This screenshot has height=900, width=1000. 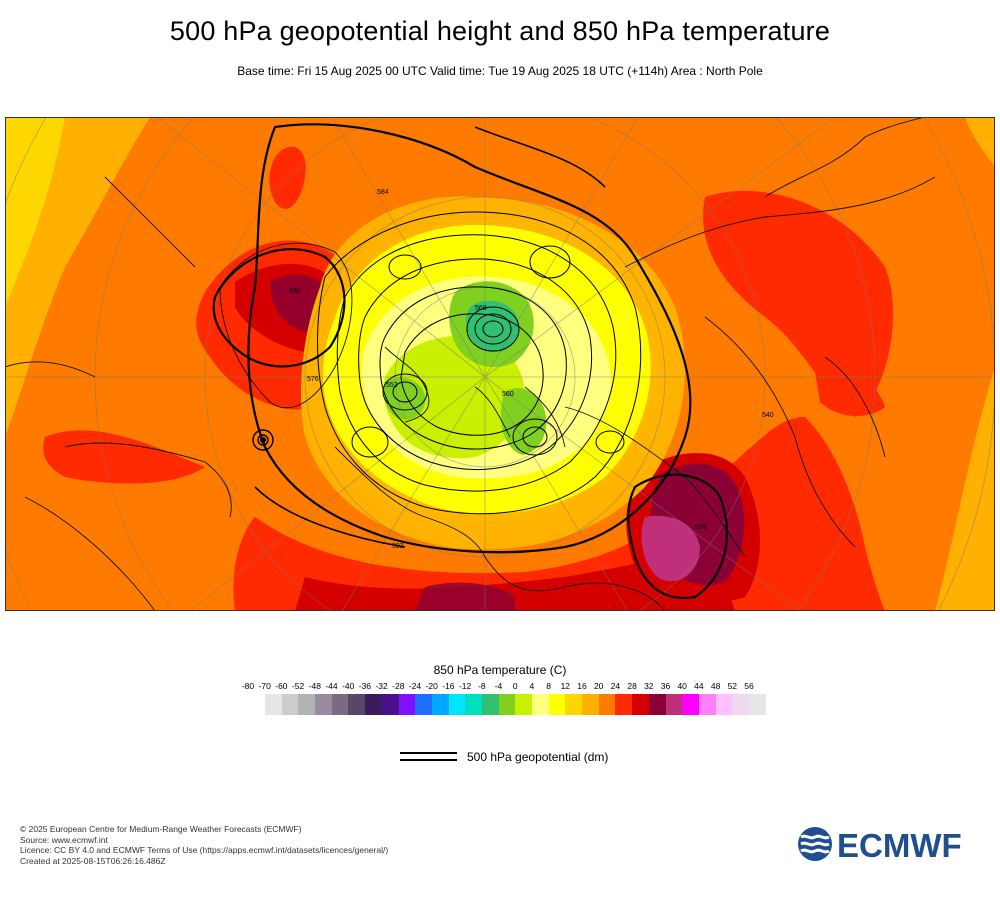 I want to click on ecmwf-logo-text: ECMWF, so click(x=899, y=844).